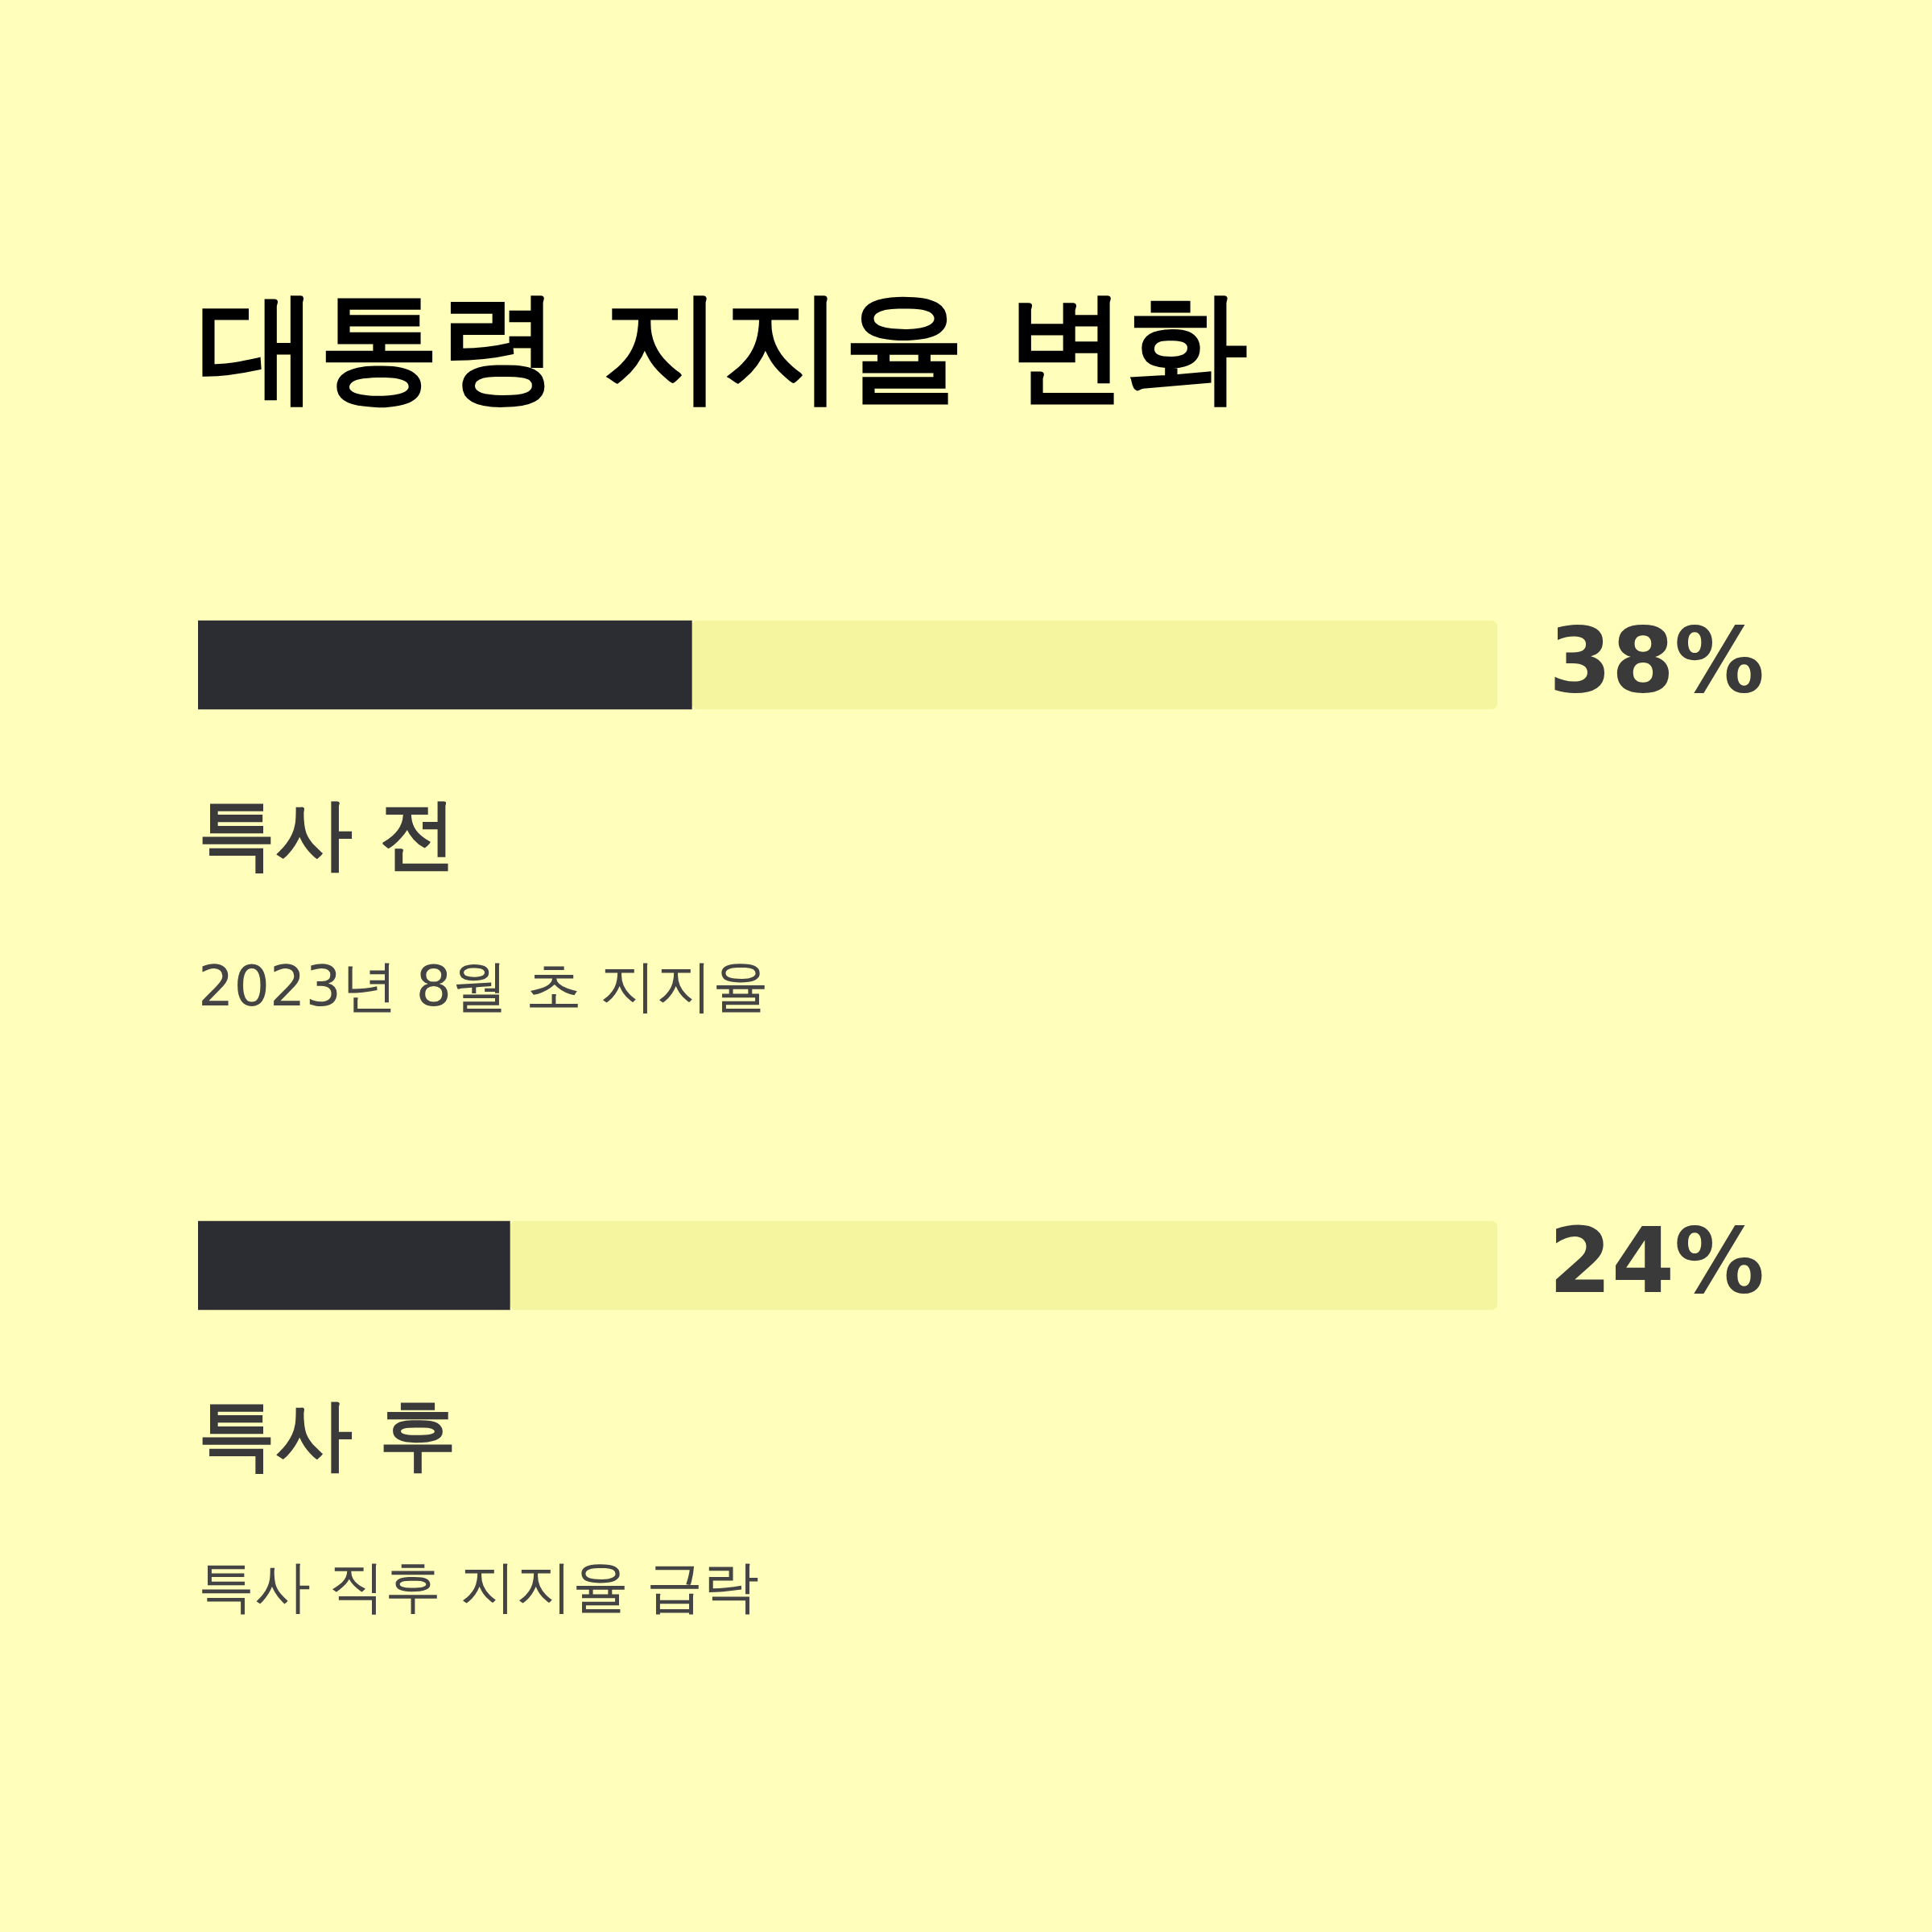 This screenshot has height=1932, width=1932. Describe the element at coordinates (723, 346) in the screenshot. I see `chart-title: 대통령 지지율 변화` at that location.